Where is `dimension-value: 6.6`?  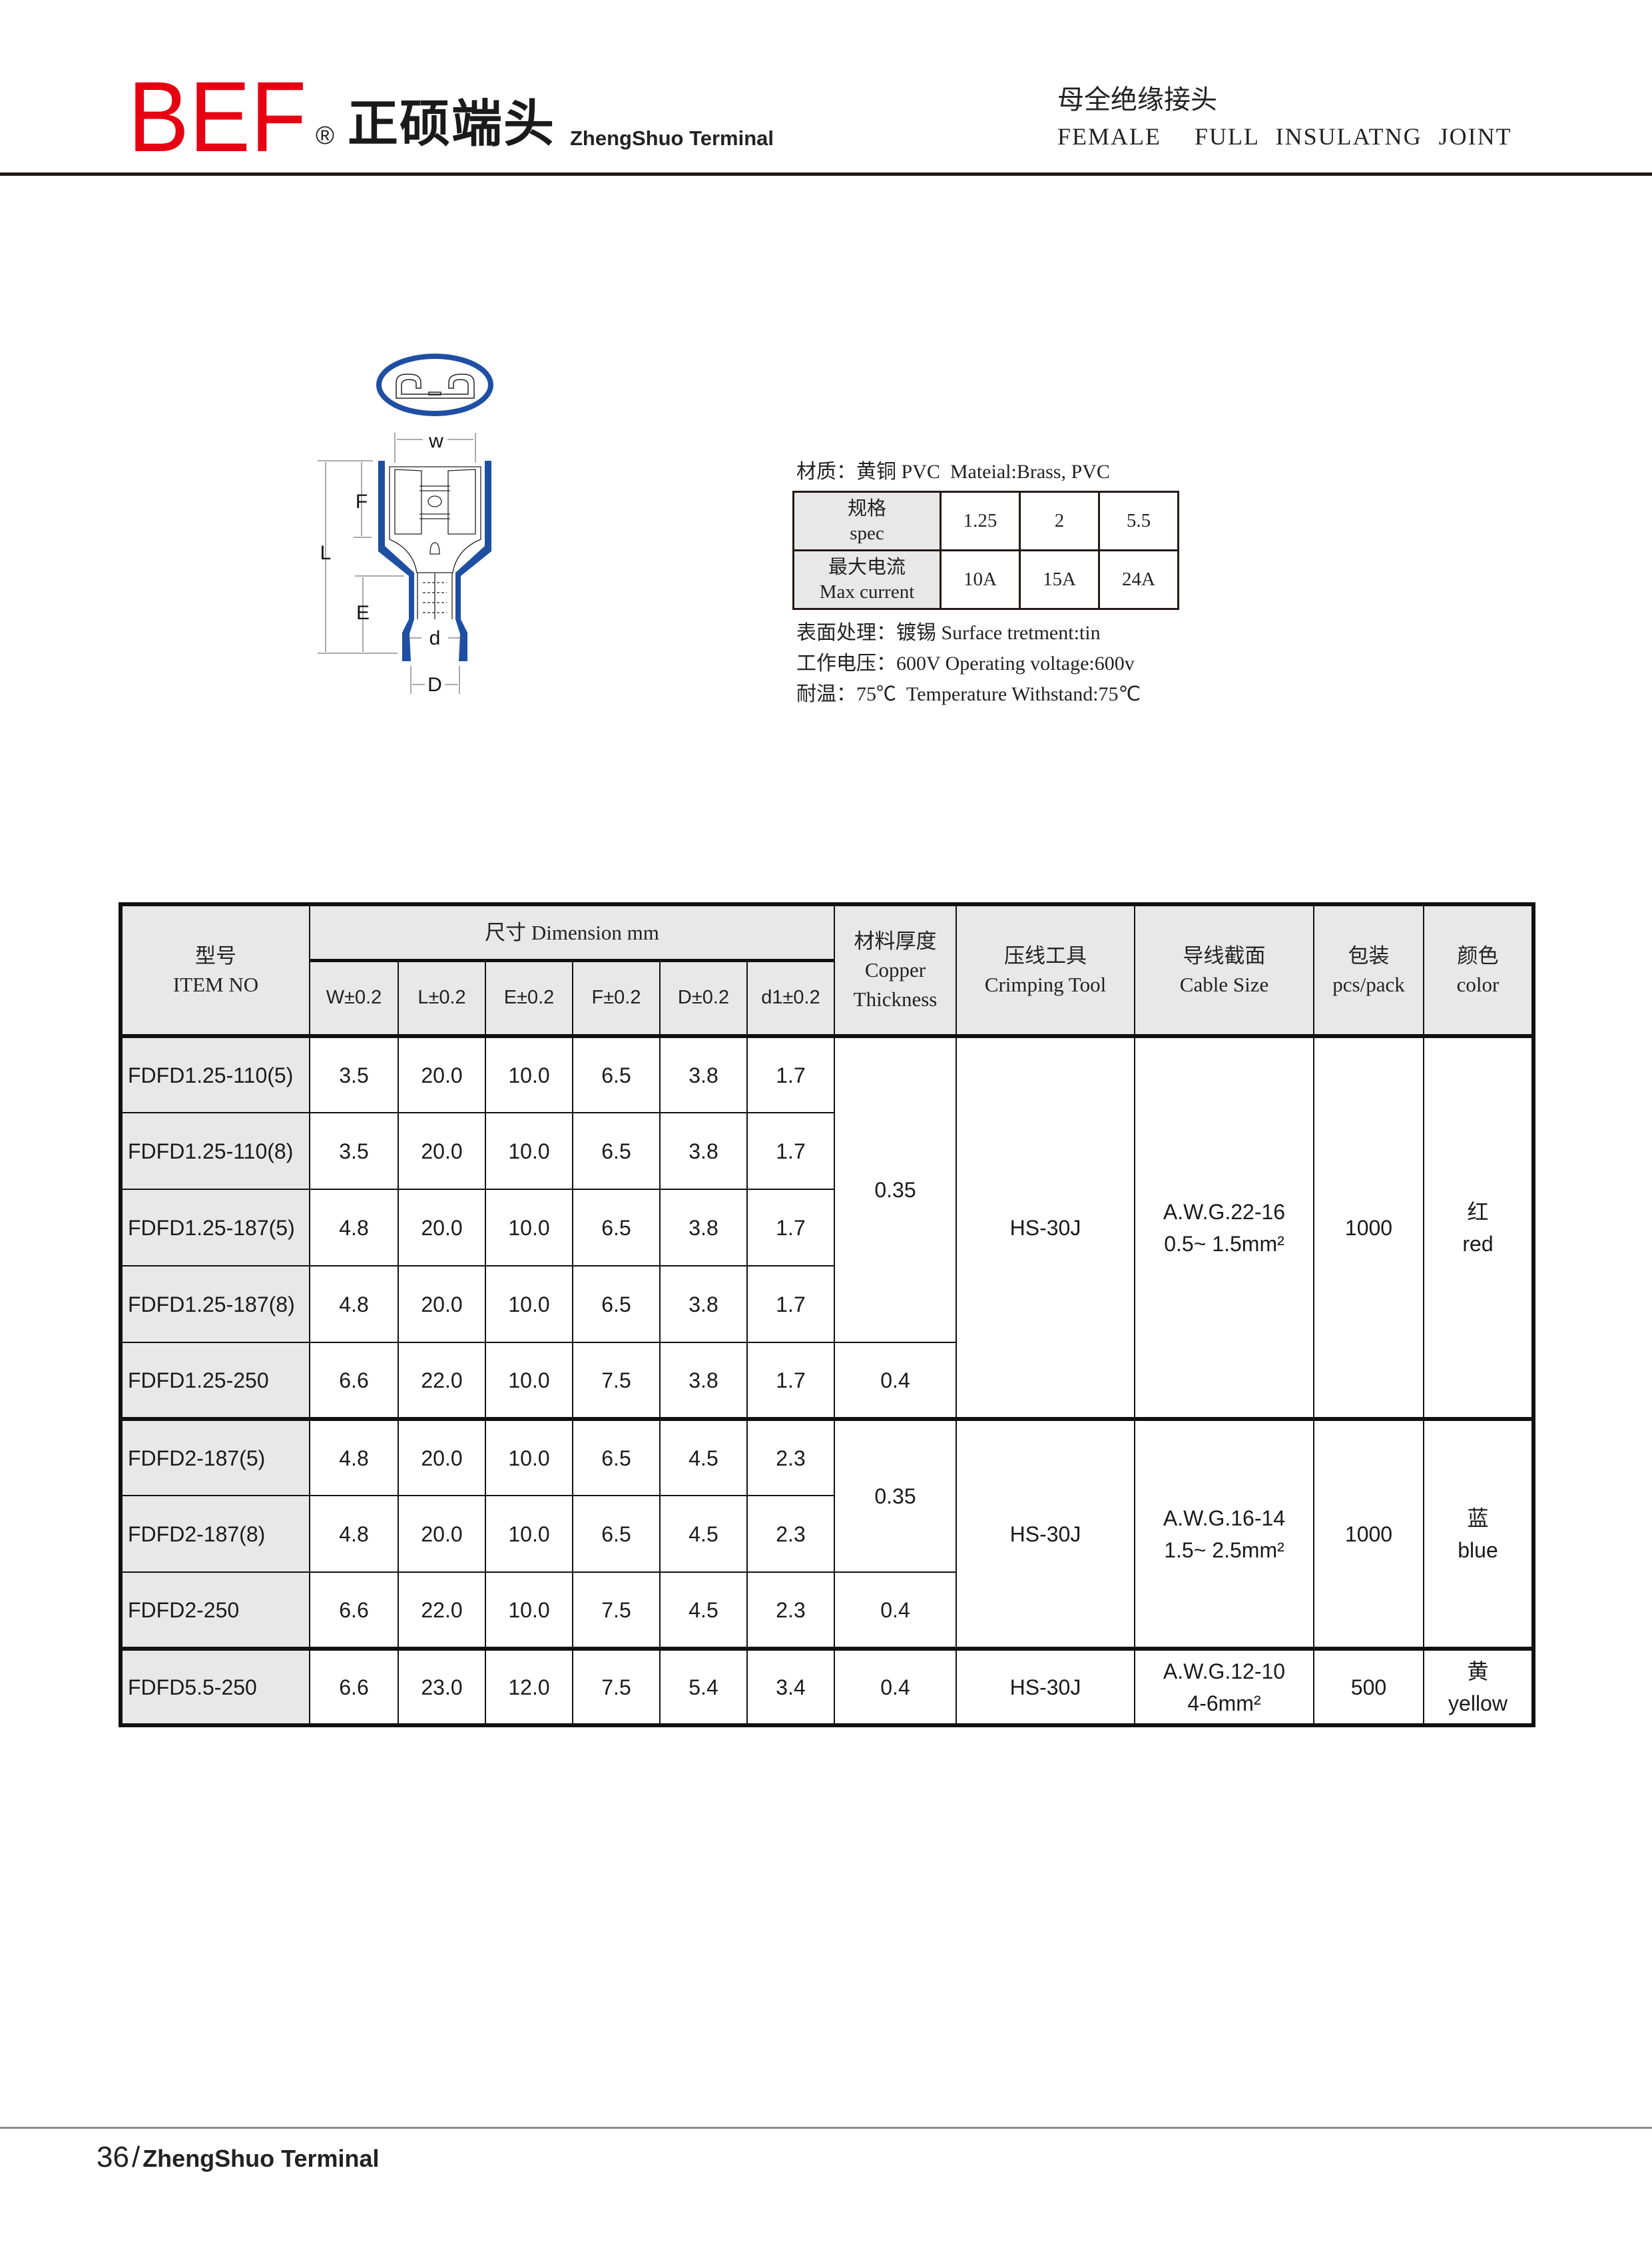 dimension-value: 6.6 is located at coordinates (354, 1687).